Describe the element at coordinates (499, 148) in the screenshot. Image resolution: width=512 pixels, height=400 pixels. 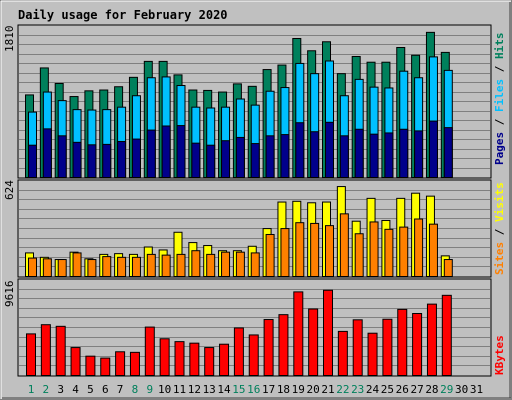
I see `legend-pages: Pages` at that location.